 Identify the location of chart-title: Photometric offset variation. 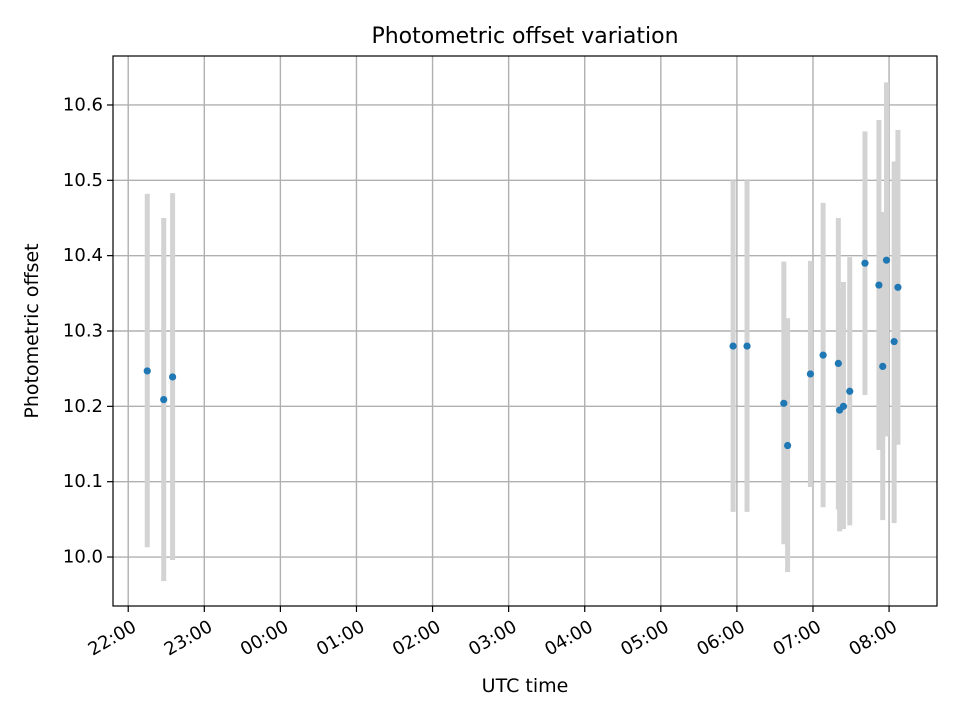
(524, 36).